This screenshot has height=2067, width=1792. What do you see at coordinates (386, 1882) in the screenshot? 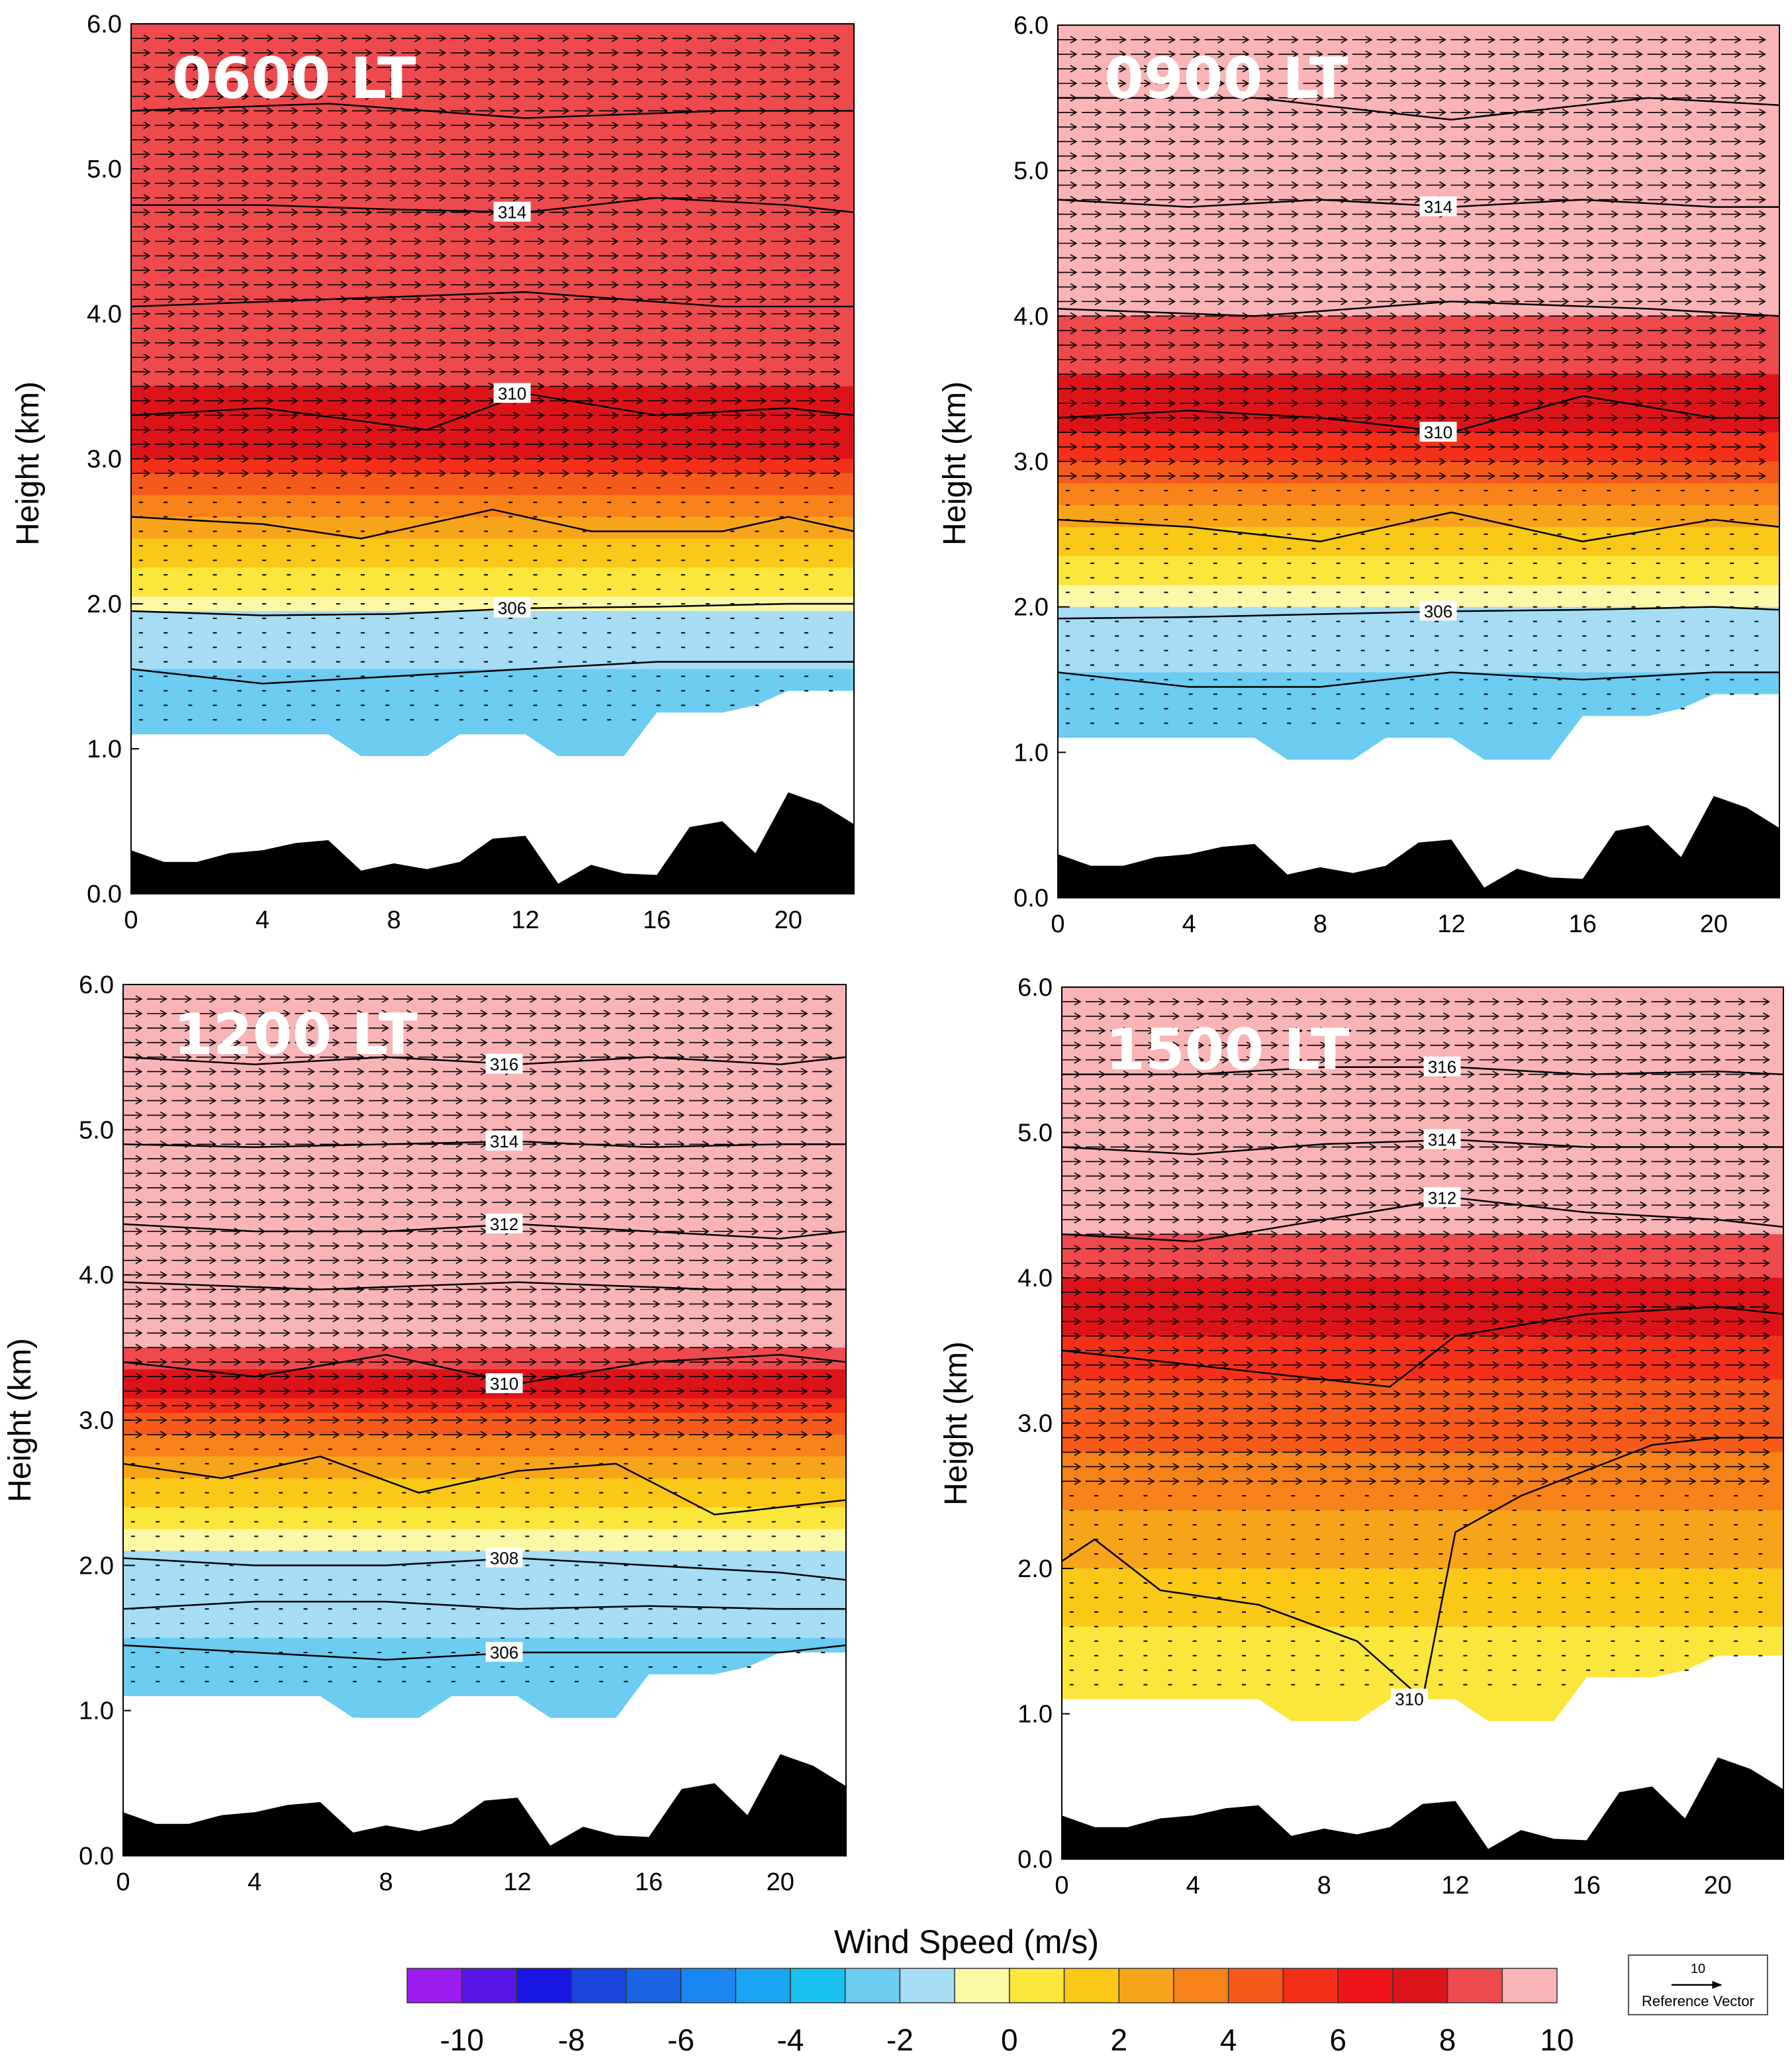
I see `x-tick-label: 8` at bounding box center [386, 1882].